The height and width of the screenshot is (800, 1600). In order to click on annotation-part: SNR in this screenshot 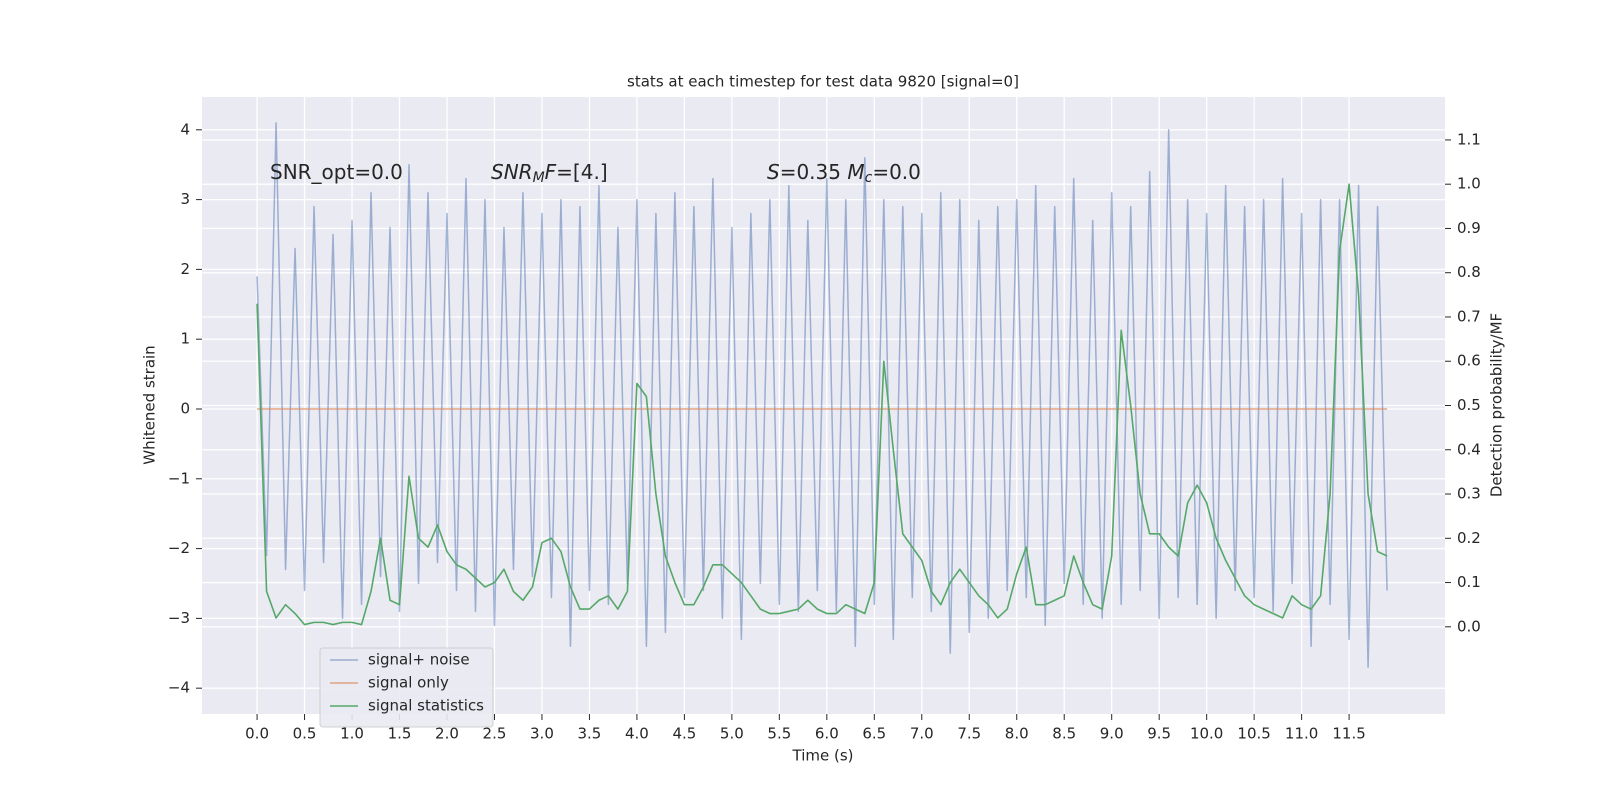, I will do `click(512, 172)`.